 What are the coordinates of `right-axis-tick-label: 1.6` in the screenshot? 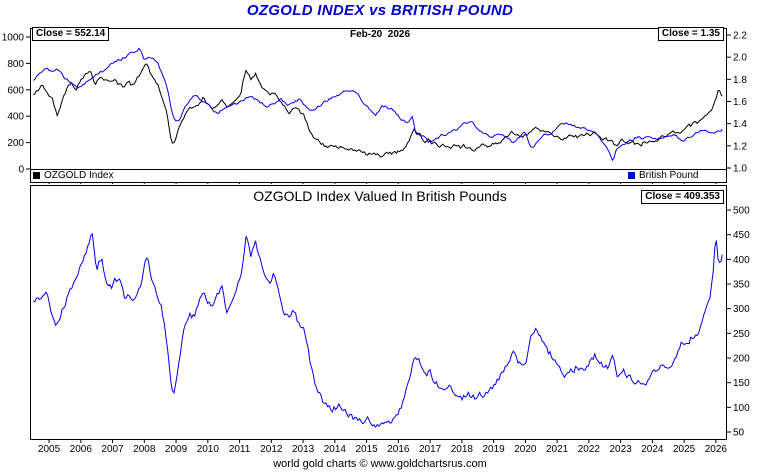 It's located at (740, 102).